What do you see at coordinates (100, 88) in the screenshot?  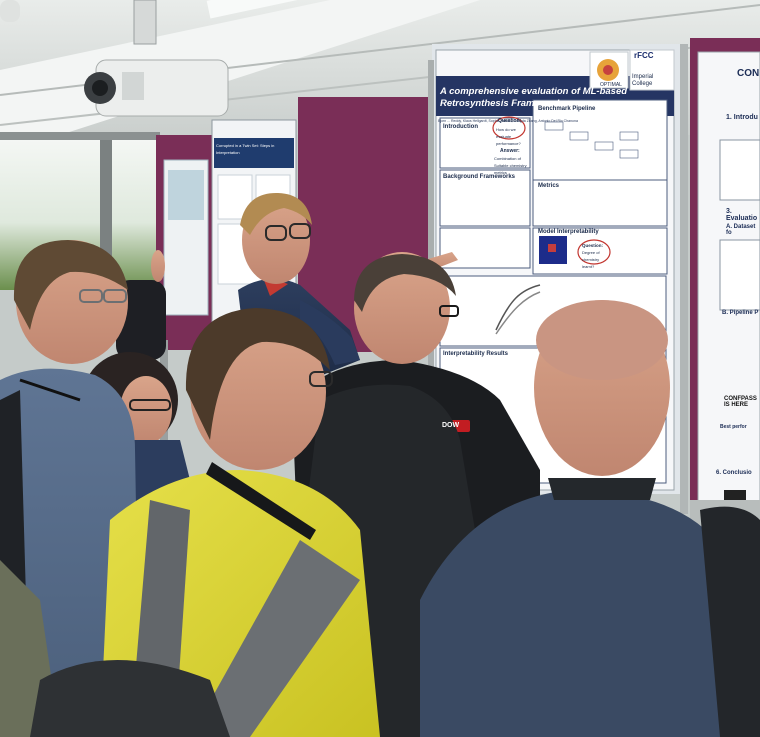 I see `projector-lens-inner` at bounding box center [100, 88].